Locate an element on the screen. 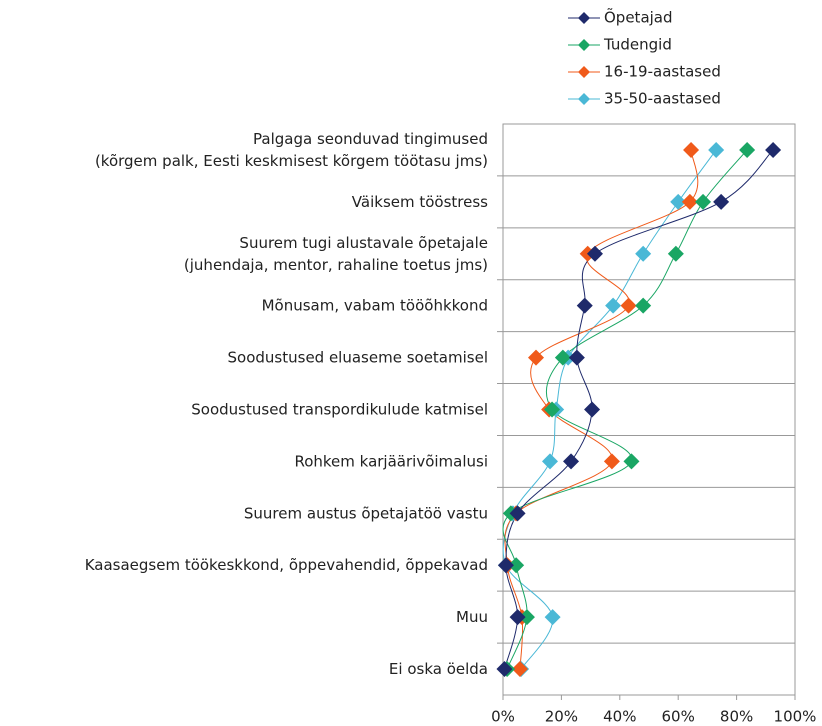 The image size is (822, 726). category-label: Rohkem karjäärivõimalusi is located at coordinates (391, 461).